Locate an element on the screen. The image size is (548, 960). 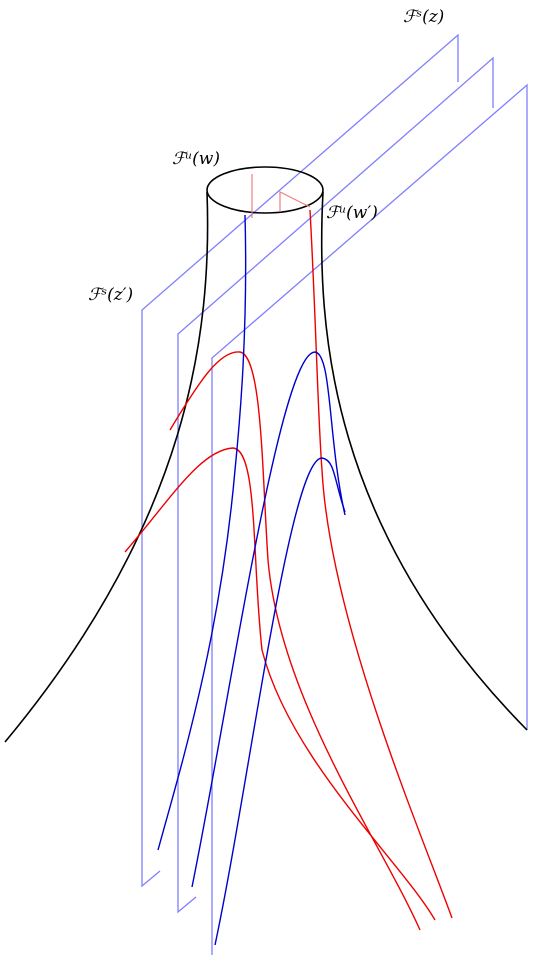
label: ℱᵘ(w′) is located at coordinates (352, 213).